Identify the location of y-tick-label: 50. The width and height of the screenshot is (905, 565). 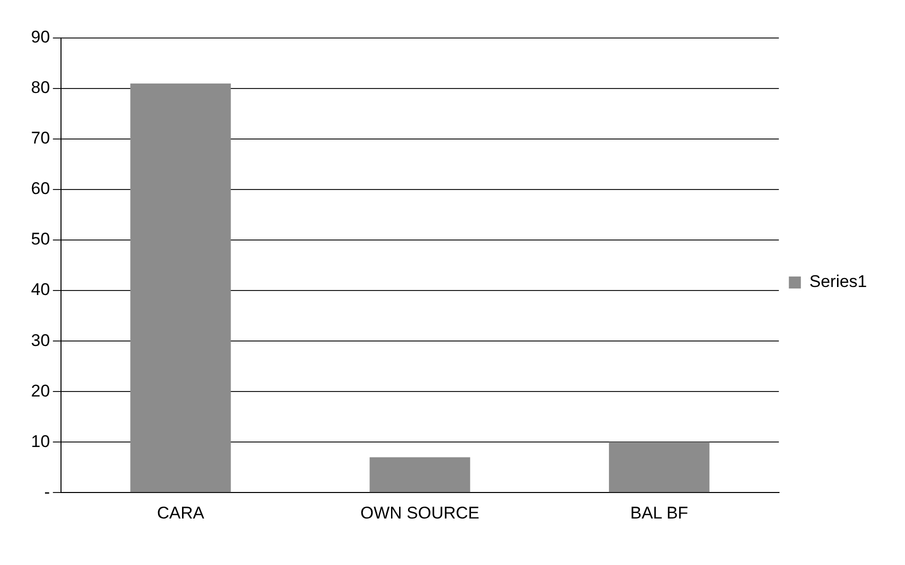
(40, 239).